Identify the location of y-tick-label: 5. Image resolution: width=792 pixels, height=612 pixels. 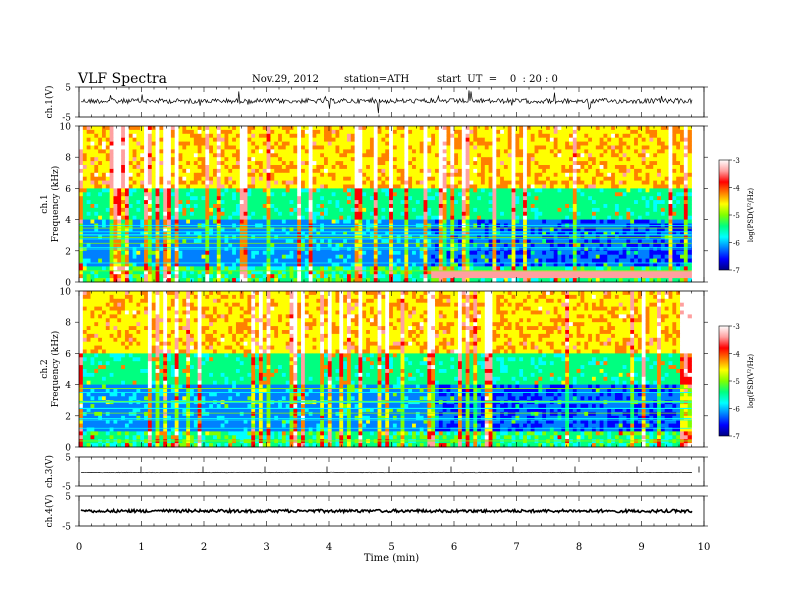
(68, 89).